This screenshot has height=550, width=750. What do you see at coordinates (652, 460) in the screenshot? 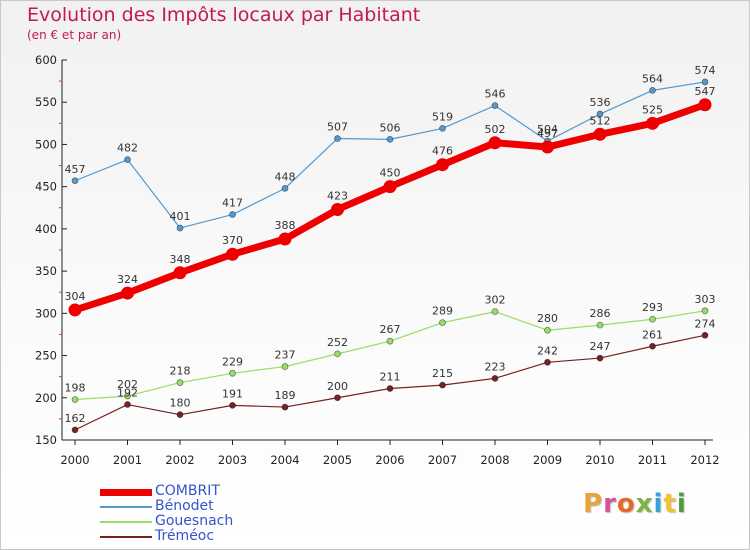
I see `x-tick-label: 2011` at bounding box center [652, 460].